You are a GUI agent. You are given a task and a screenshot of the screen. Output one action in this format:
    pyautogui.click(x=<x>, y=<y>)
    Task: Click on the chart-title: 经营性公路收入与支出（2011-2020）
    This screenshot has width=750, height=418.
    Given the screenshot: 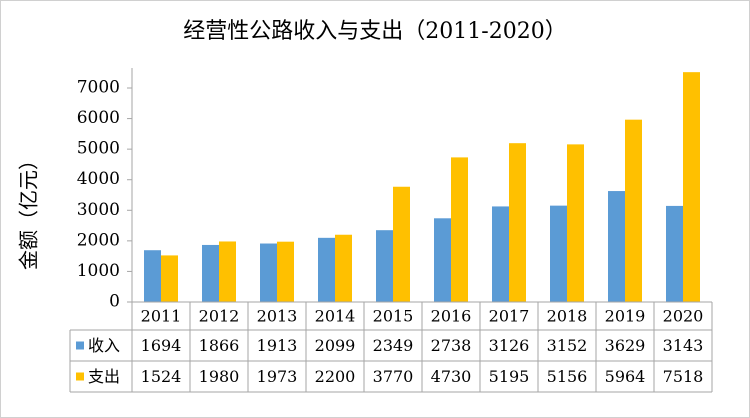 What is the action you would take?
    pyautogui.click(x=374, y=31)
    